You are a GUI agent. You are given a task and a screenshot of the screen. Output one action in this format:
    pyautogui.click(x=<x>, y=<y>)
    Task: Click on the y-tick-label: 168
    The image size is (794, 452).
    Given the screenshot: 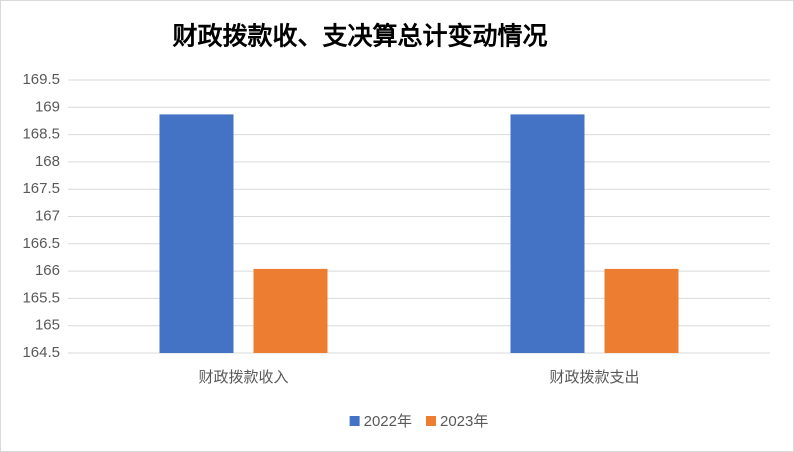 What is the action you would take?
    pyautogui.click(x=47, y=161)
    